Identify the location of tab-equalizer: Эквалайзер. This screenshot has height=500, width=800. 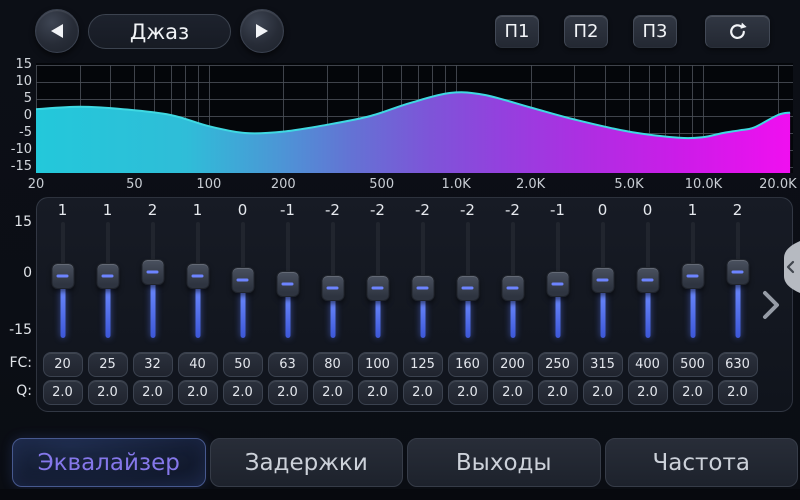
(109, 462).